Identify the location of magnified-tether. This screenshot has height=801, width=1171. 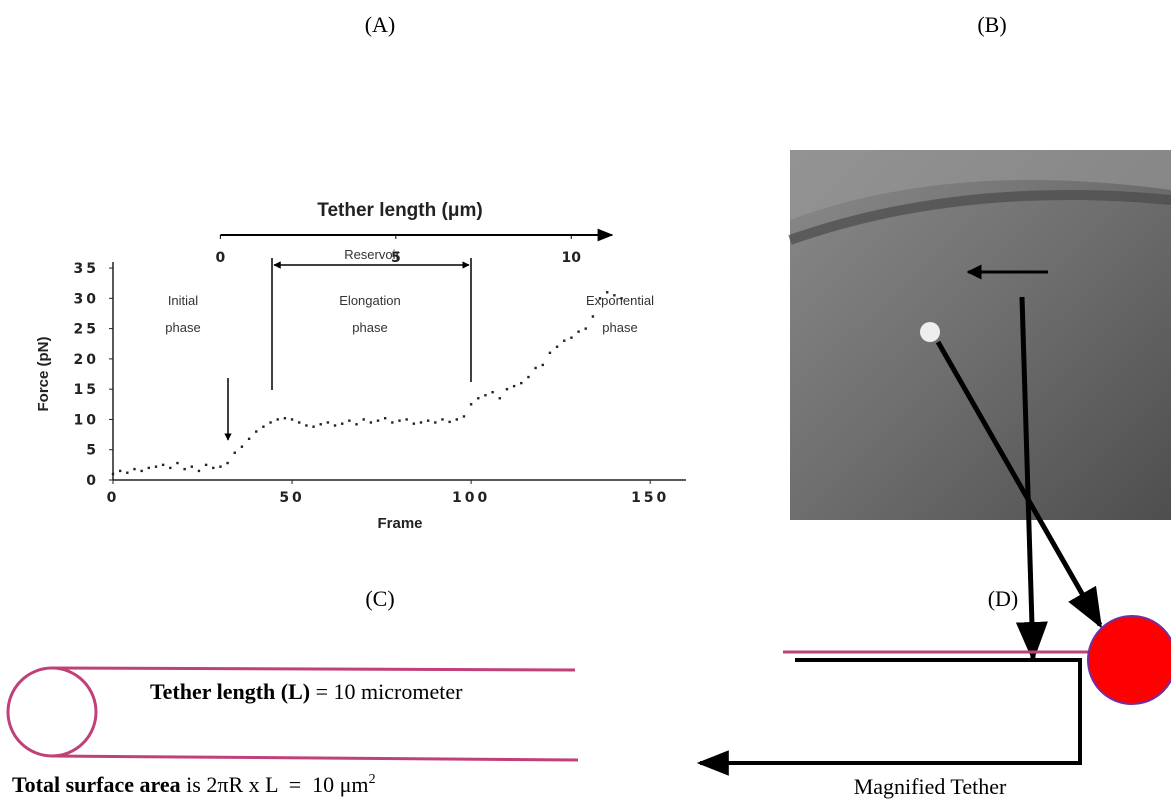
(933, 695).